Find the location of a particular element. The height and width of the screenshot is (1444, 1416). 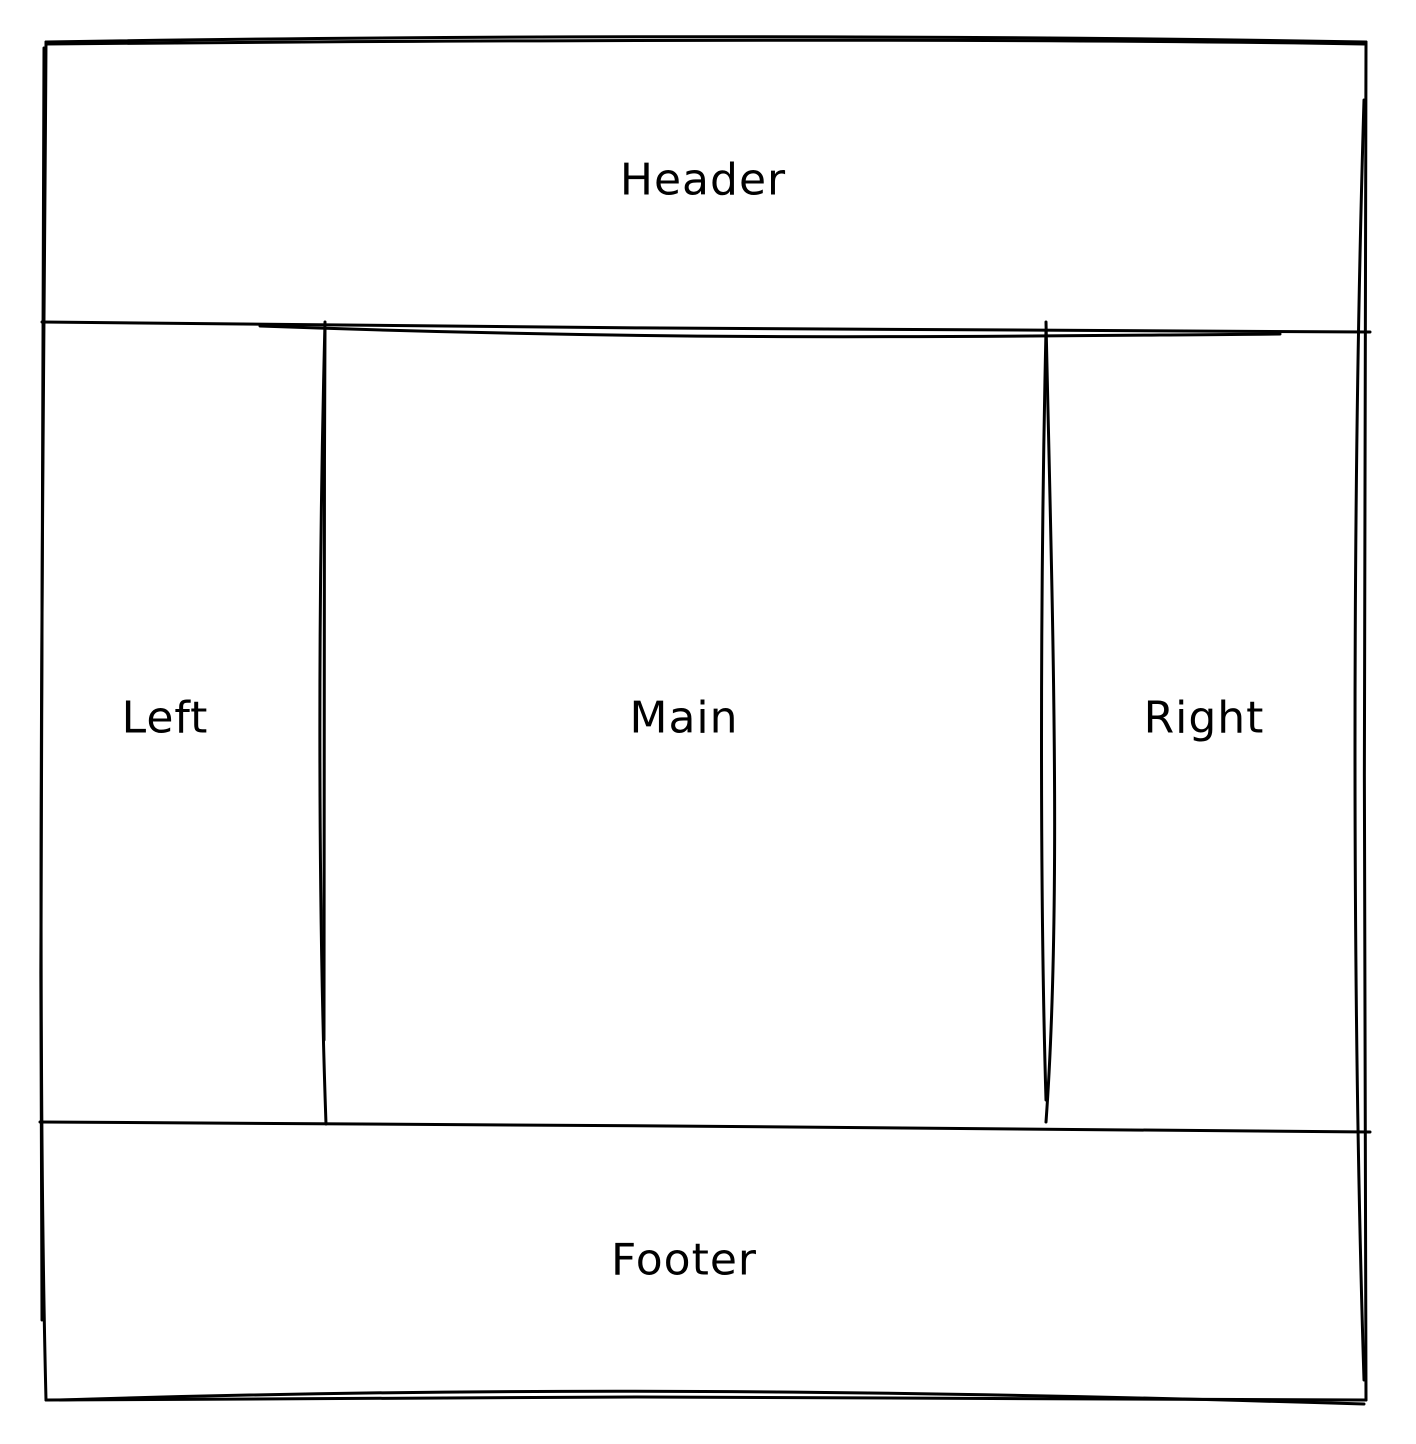

right-divider is located at coordinates (1050, 722).